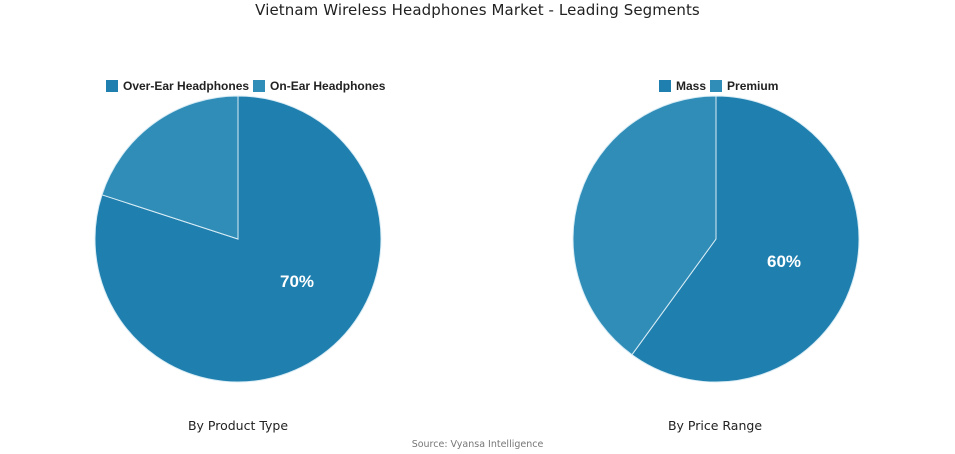  Describe the element at coordinates (715, 425) in the screenshot. I see `caption-price-range: By Price Range` at that location.